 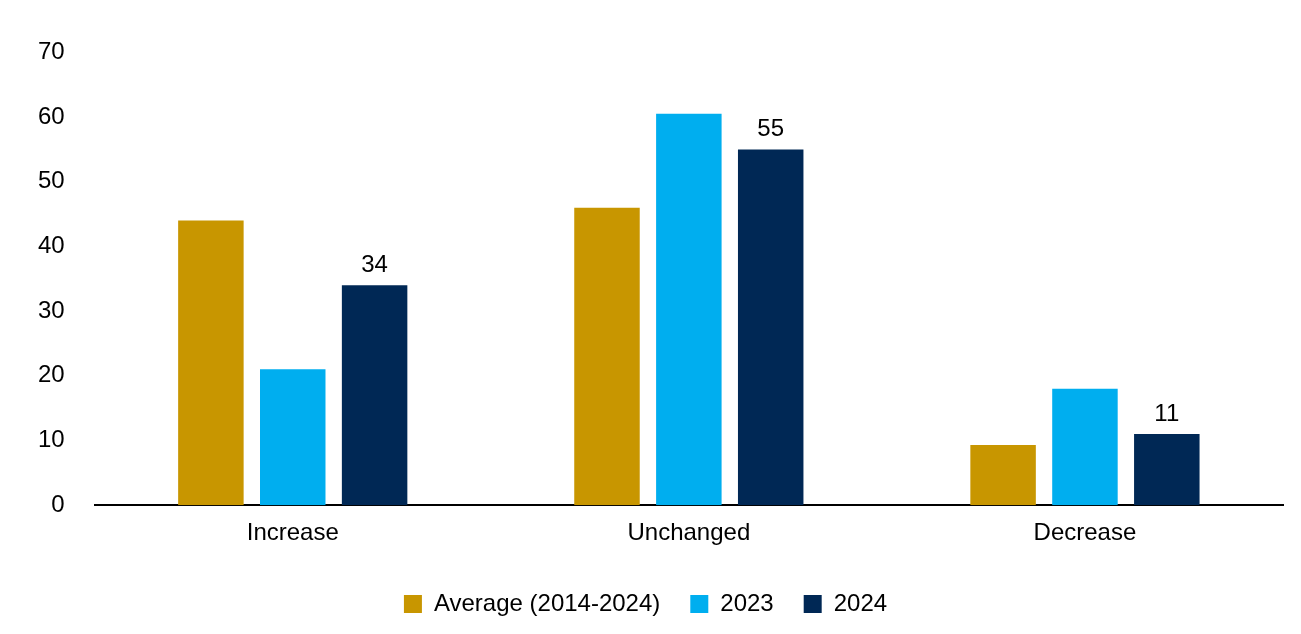 I want to click on y-tick-label: 70, so click(x=51, y=51).